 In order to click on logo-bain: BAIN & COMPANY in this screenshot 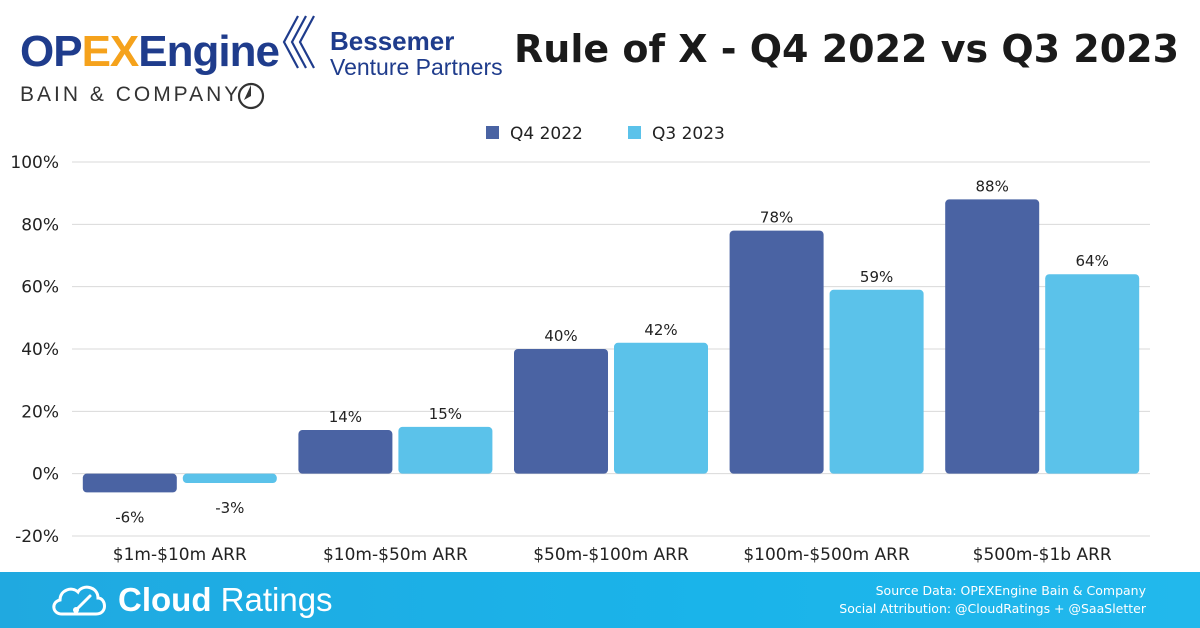, I will do `click(131, 94)`.